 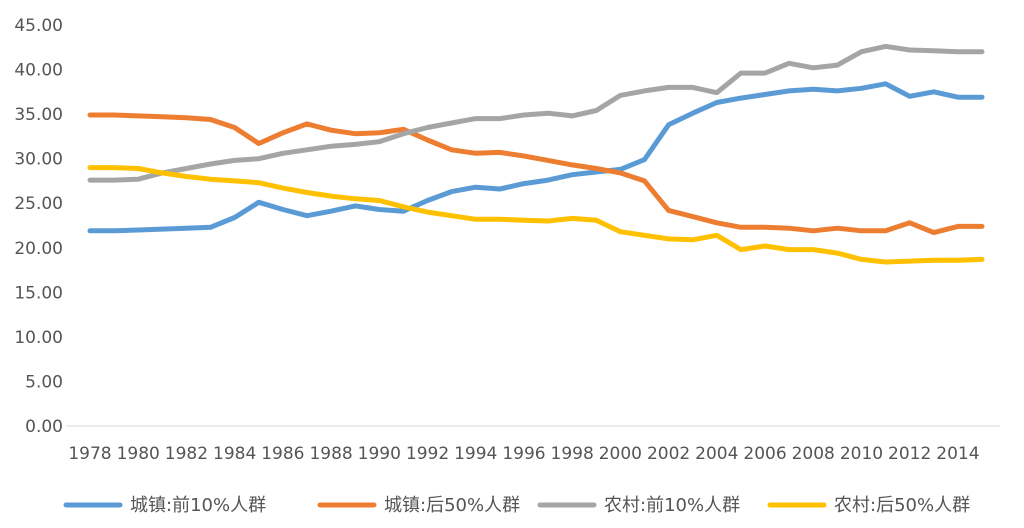 What do you see at coordinates (668, 454) in the screenshot?
I see `x-tick-label: 2002` at bounding box center [668, 454].